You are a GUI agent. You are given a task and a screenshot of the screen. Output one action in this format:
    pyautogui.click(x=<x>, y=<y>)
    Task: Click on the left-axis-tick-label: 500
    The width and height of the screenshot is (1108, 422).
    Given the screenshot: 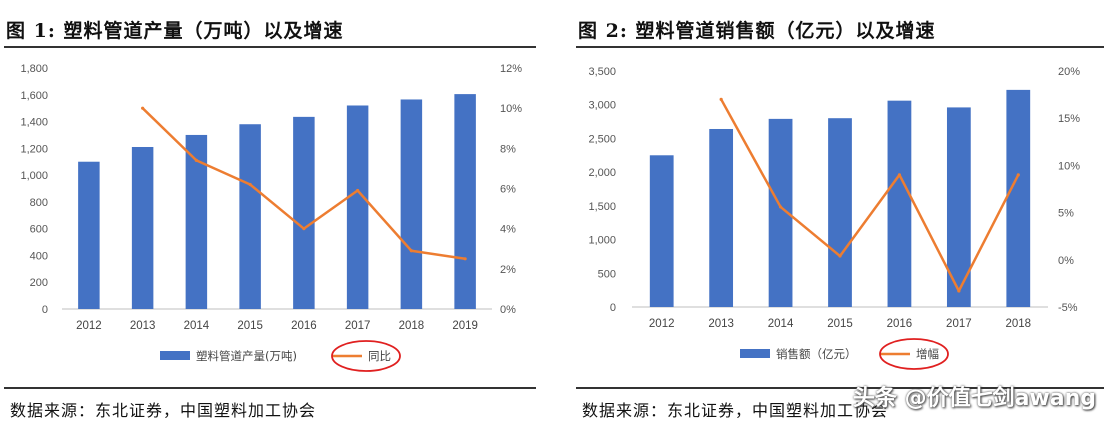 What is the action you would take?
    pyautogui.click(x=607, y=274)
    